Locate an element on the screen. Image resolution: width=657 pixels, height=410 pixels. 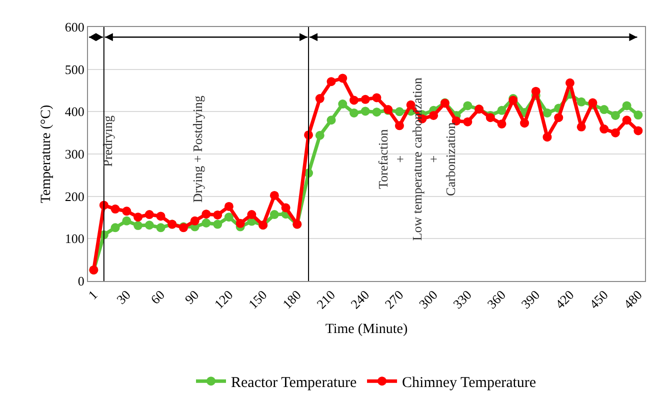
legend-label: Reactor Temperature is located at coordinates (294, 382).